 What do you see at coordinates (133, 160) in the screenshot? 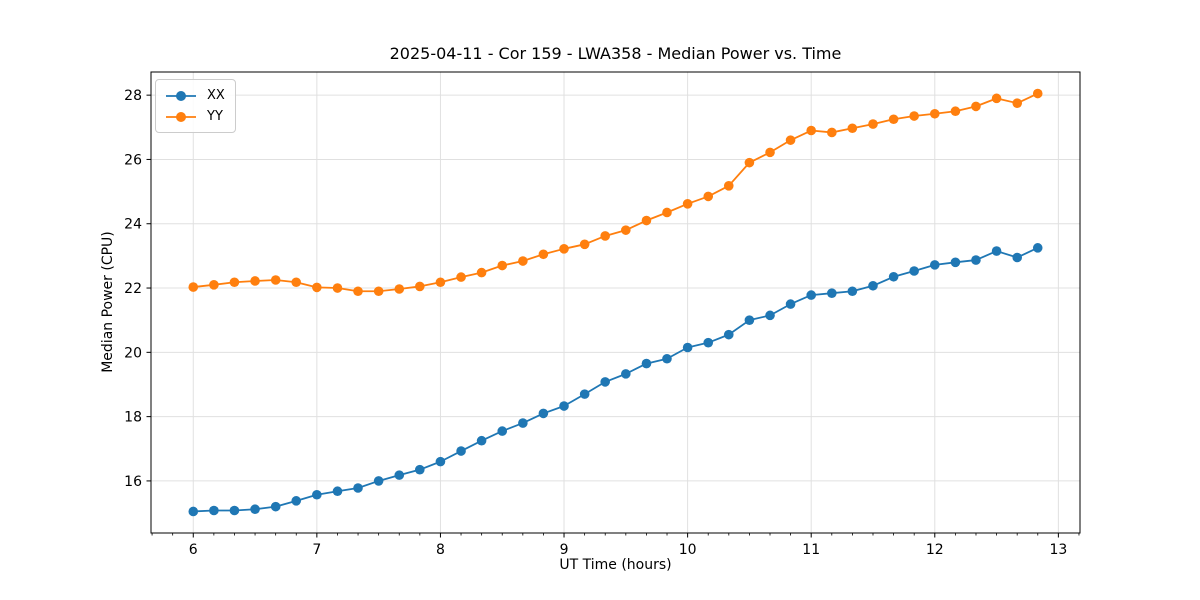
I see `svg-text: 26` at bounding box center [133, 160].